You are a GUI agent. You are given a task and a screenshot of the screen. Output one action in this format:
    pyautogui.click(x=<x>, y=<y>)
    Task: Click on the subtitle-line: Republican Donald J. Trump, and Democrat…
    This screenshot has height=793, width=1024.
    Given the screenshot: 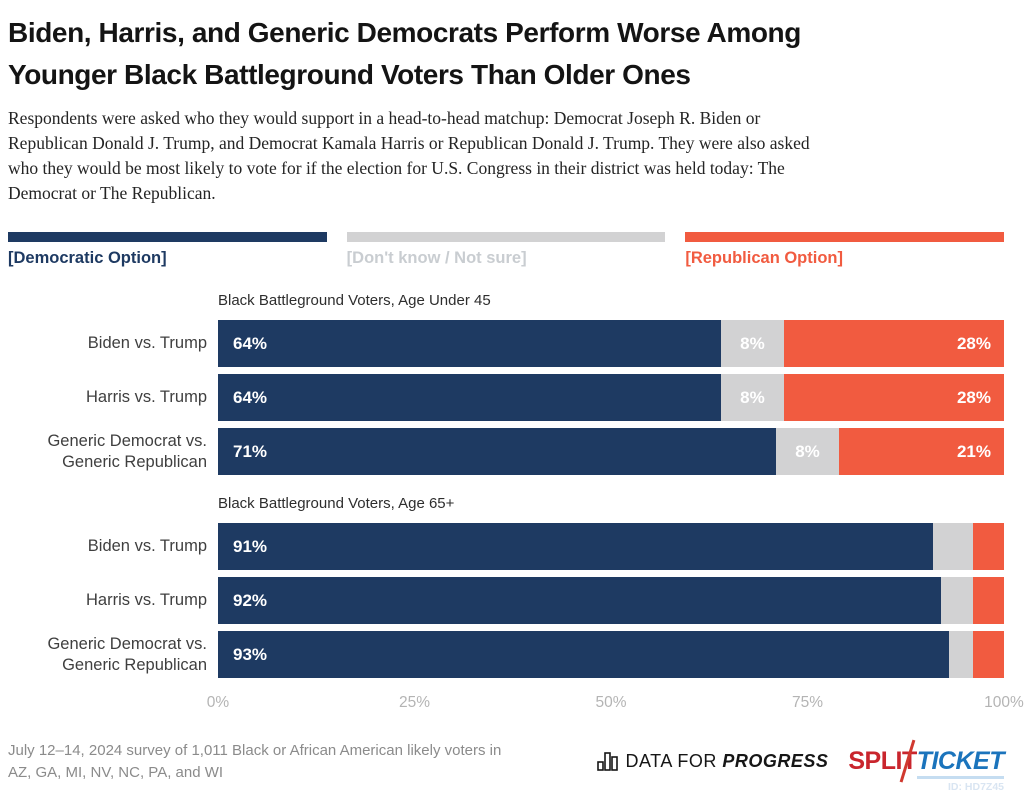 What is the action you would take?
    pyautogui.click(x=409, y=143)
    